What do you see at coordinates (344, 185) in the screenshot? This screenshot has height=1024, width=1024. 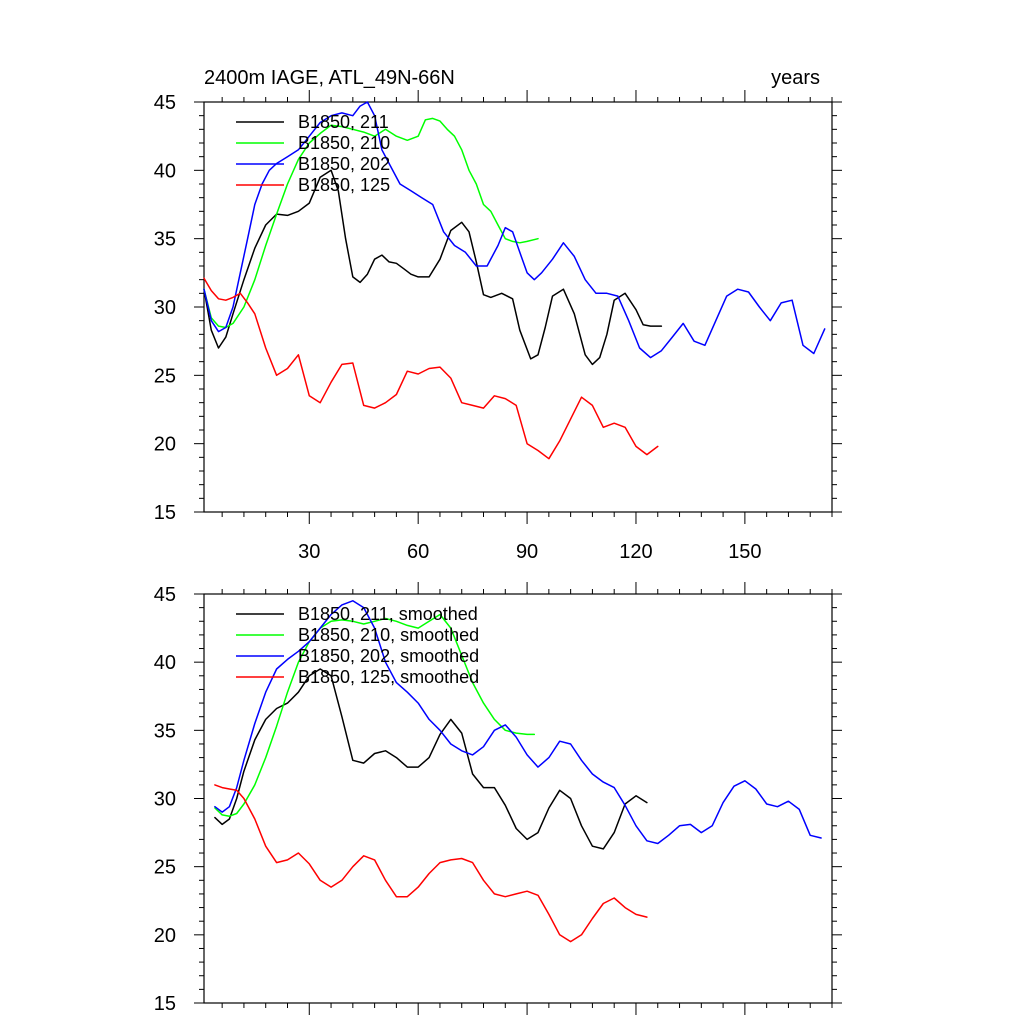 I see `legend-label: B1850, 125` at bounding box center [344, 185].